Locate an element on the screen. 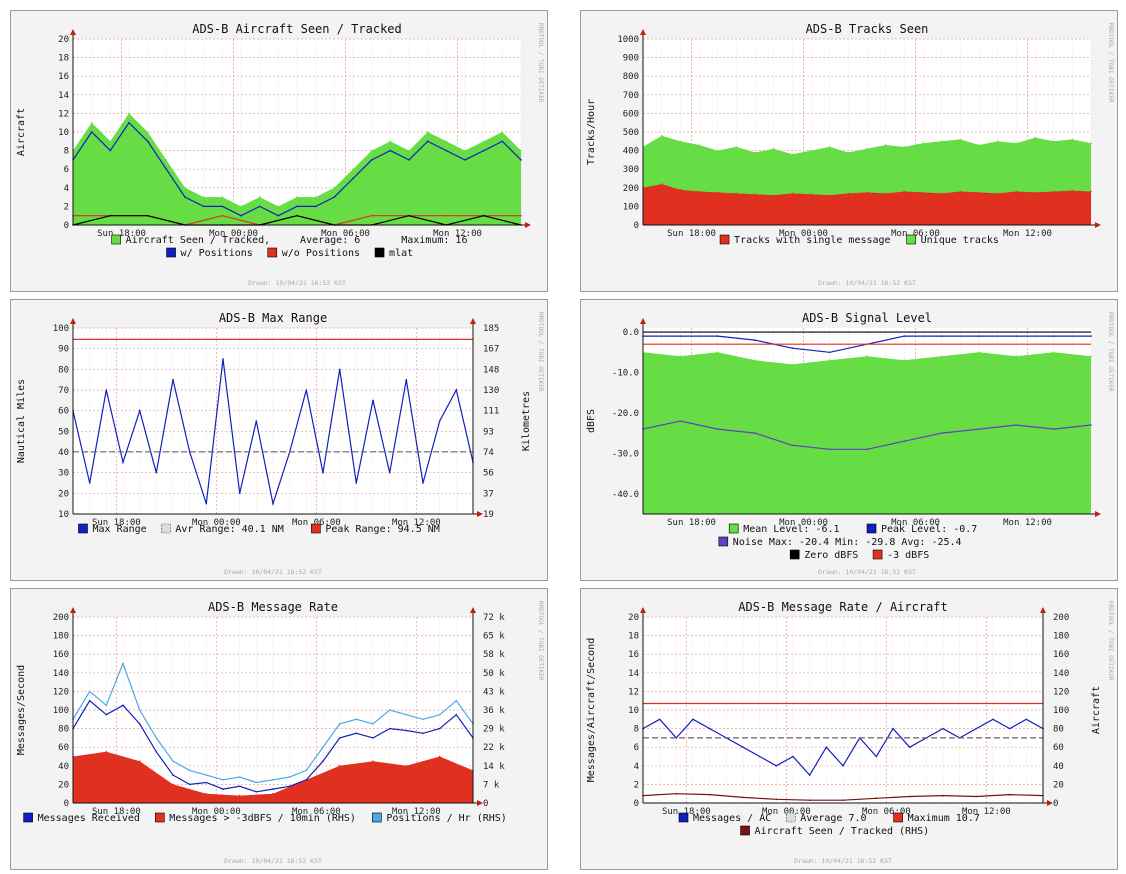  y-tick-label: -30.0 is located at coordinates (625, 454).